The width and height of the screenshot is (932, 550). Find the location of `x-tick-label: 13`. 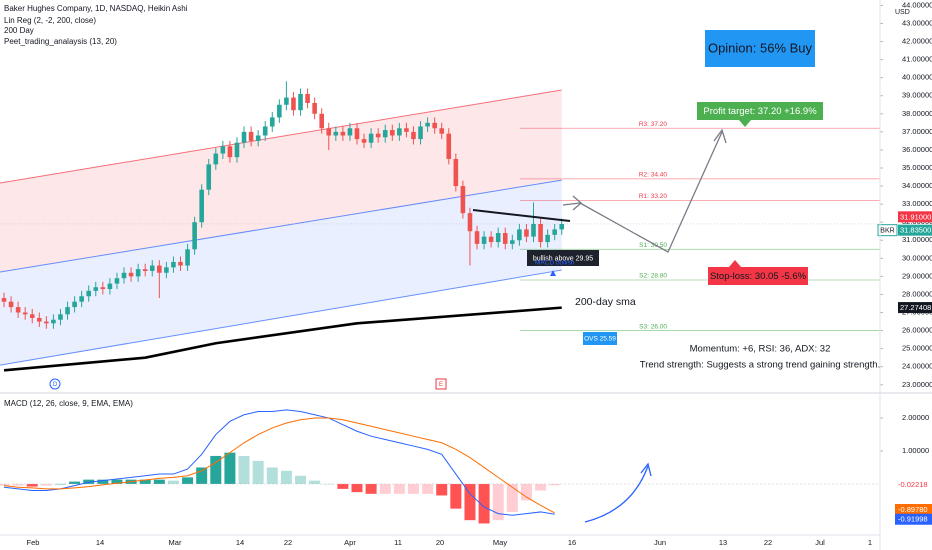

x-tick-label: 13 is located at coordinates (723, 542).